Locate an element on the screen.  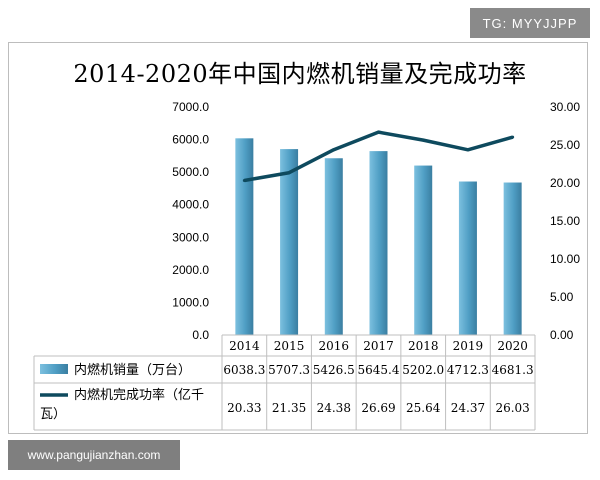
bar-2017 is located at coordinates (378, 243).